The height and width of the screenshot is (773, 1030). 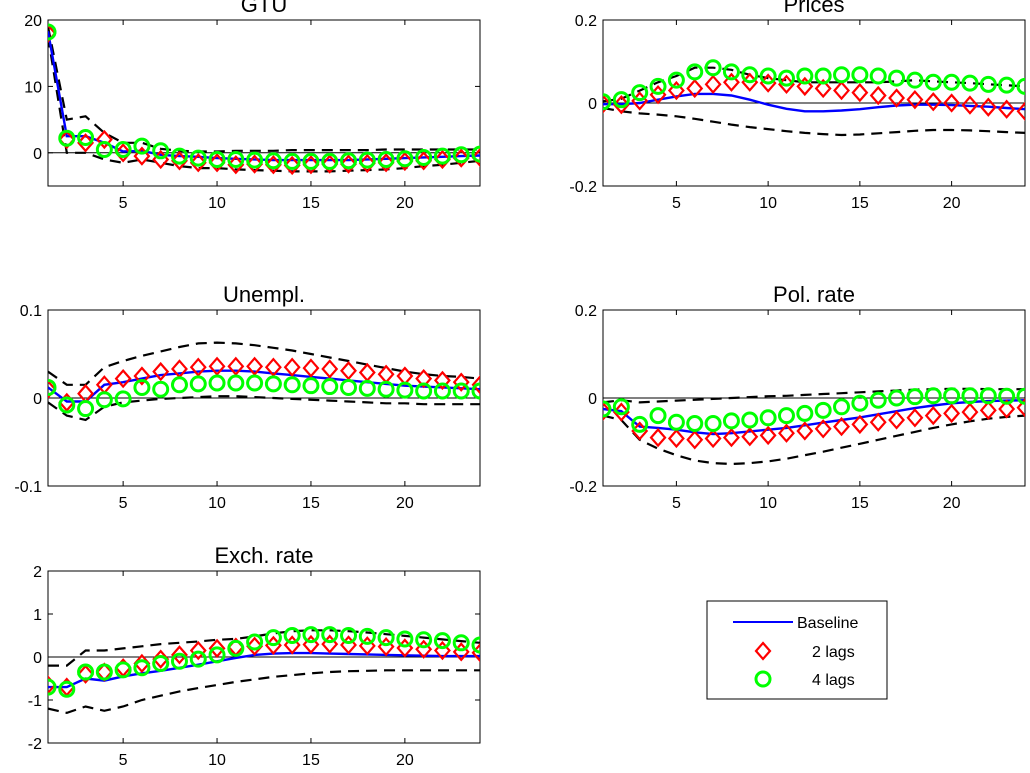 I want to click on series-band-upper, so click(x=264, y=89).